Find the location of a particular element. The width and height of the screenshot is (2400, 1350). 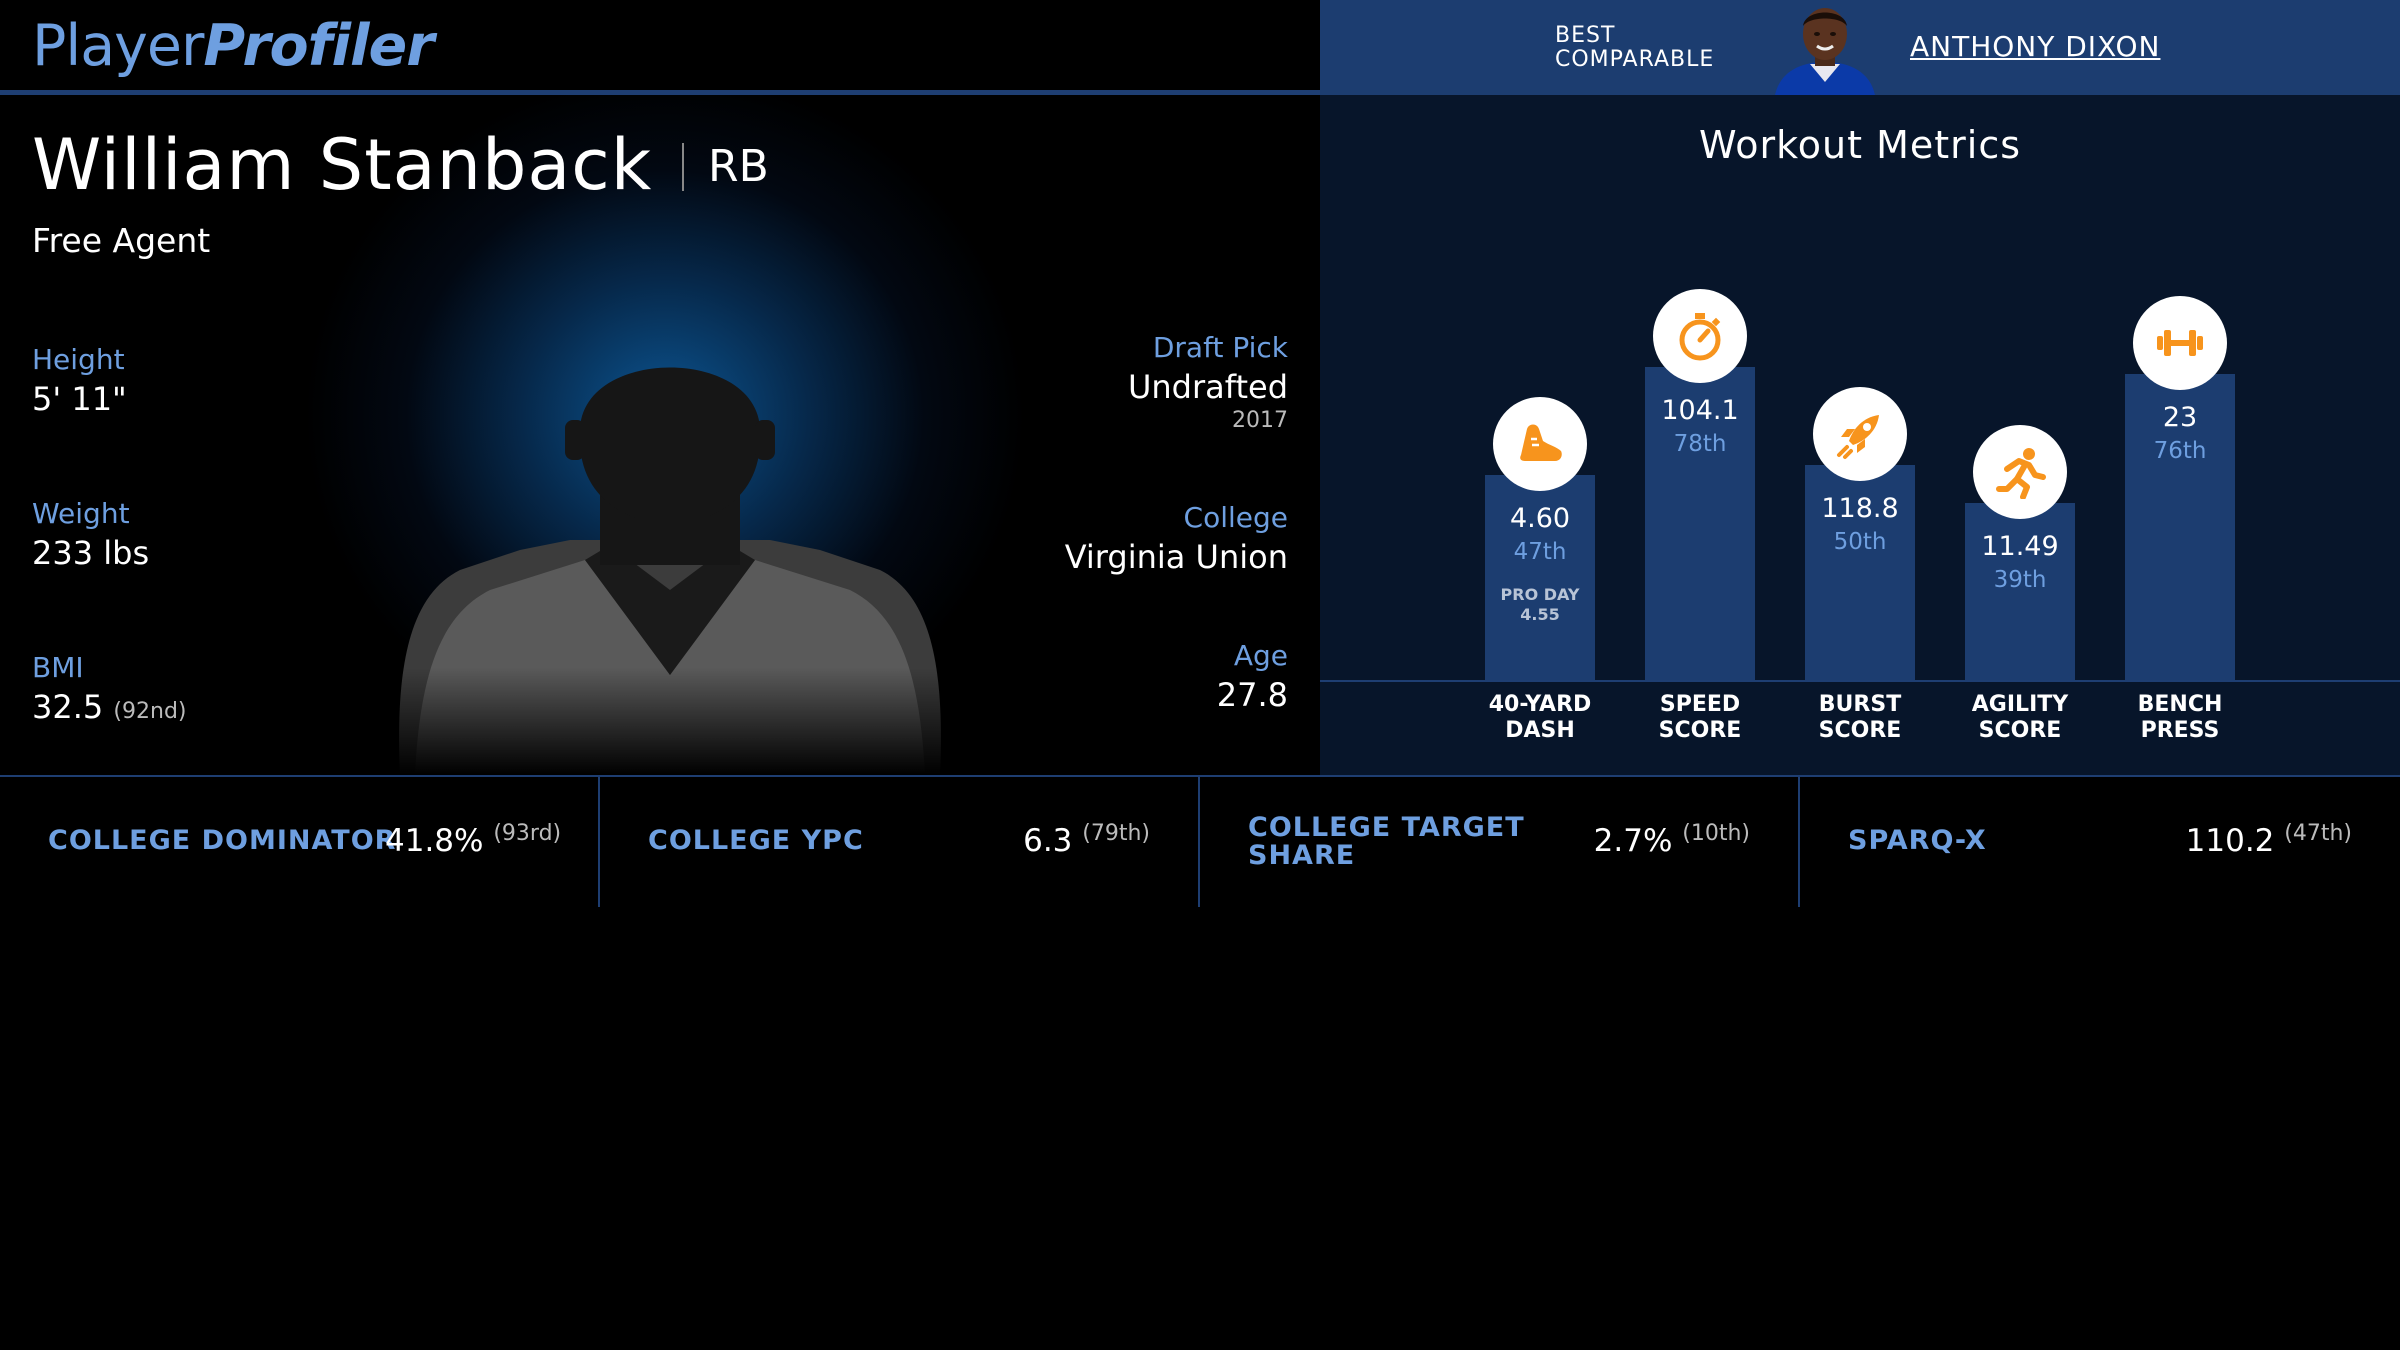

workout-bar-label-line1: 40-YARD is located at coordinates (1540, 704).